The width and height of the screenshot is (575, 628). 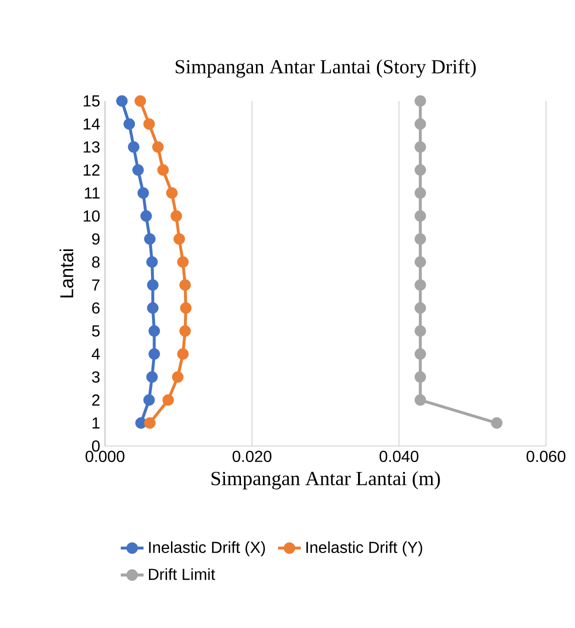 I want to click on y-tick-label: 5, so click(x=96, y=331).